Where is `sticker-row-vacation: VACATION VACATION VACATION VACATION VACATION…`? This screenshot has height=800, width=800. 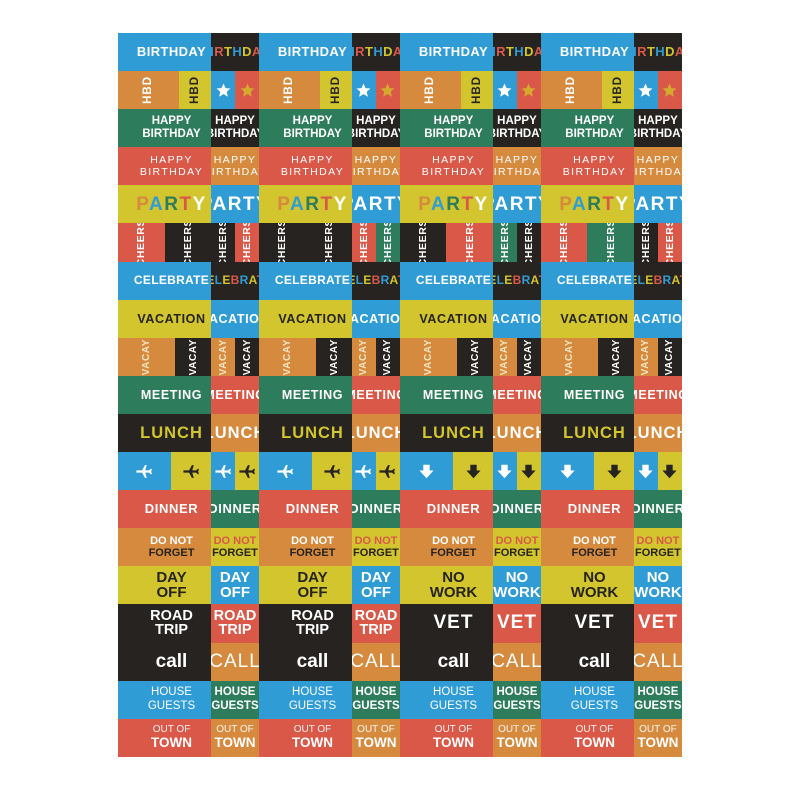 sticker-row-vacation: VACATION VACATION VACATION VACATION VACATION… is located at coordinates (400, 318).